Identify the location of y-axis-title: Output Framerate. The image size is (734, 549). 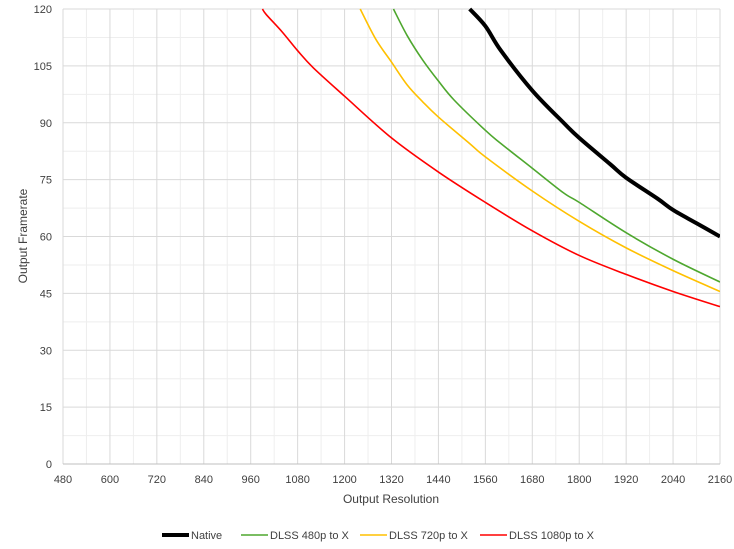
(23, 235).